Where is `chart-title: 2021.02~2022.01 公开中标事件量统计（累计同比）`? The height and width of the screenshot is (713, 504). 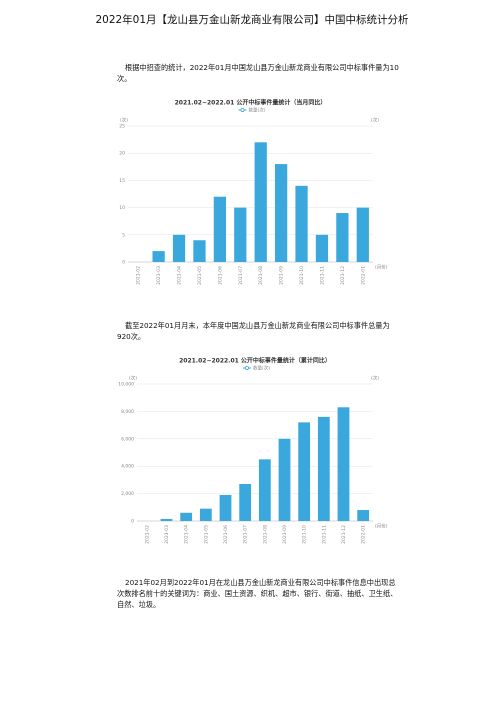
chart-title: 2021.02~2022.01 公开中标事件量统计（累计同比） is located at coordinates (255, 361).